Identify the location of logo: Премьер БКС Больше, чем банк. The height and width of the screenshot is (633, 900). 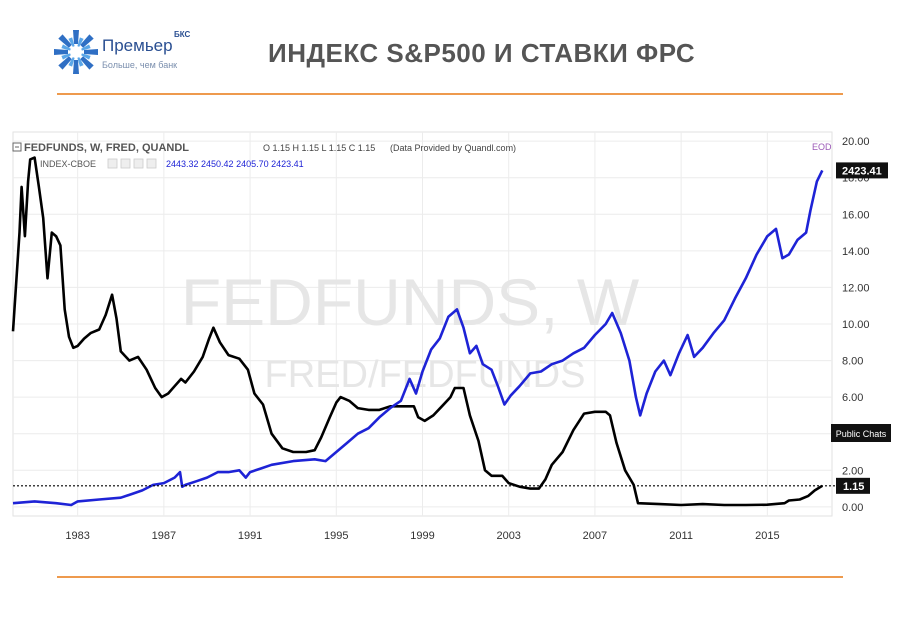
(127, 53).